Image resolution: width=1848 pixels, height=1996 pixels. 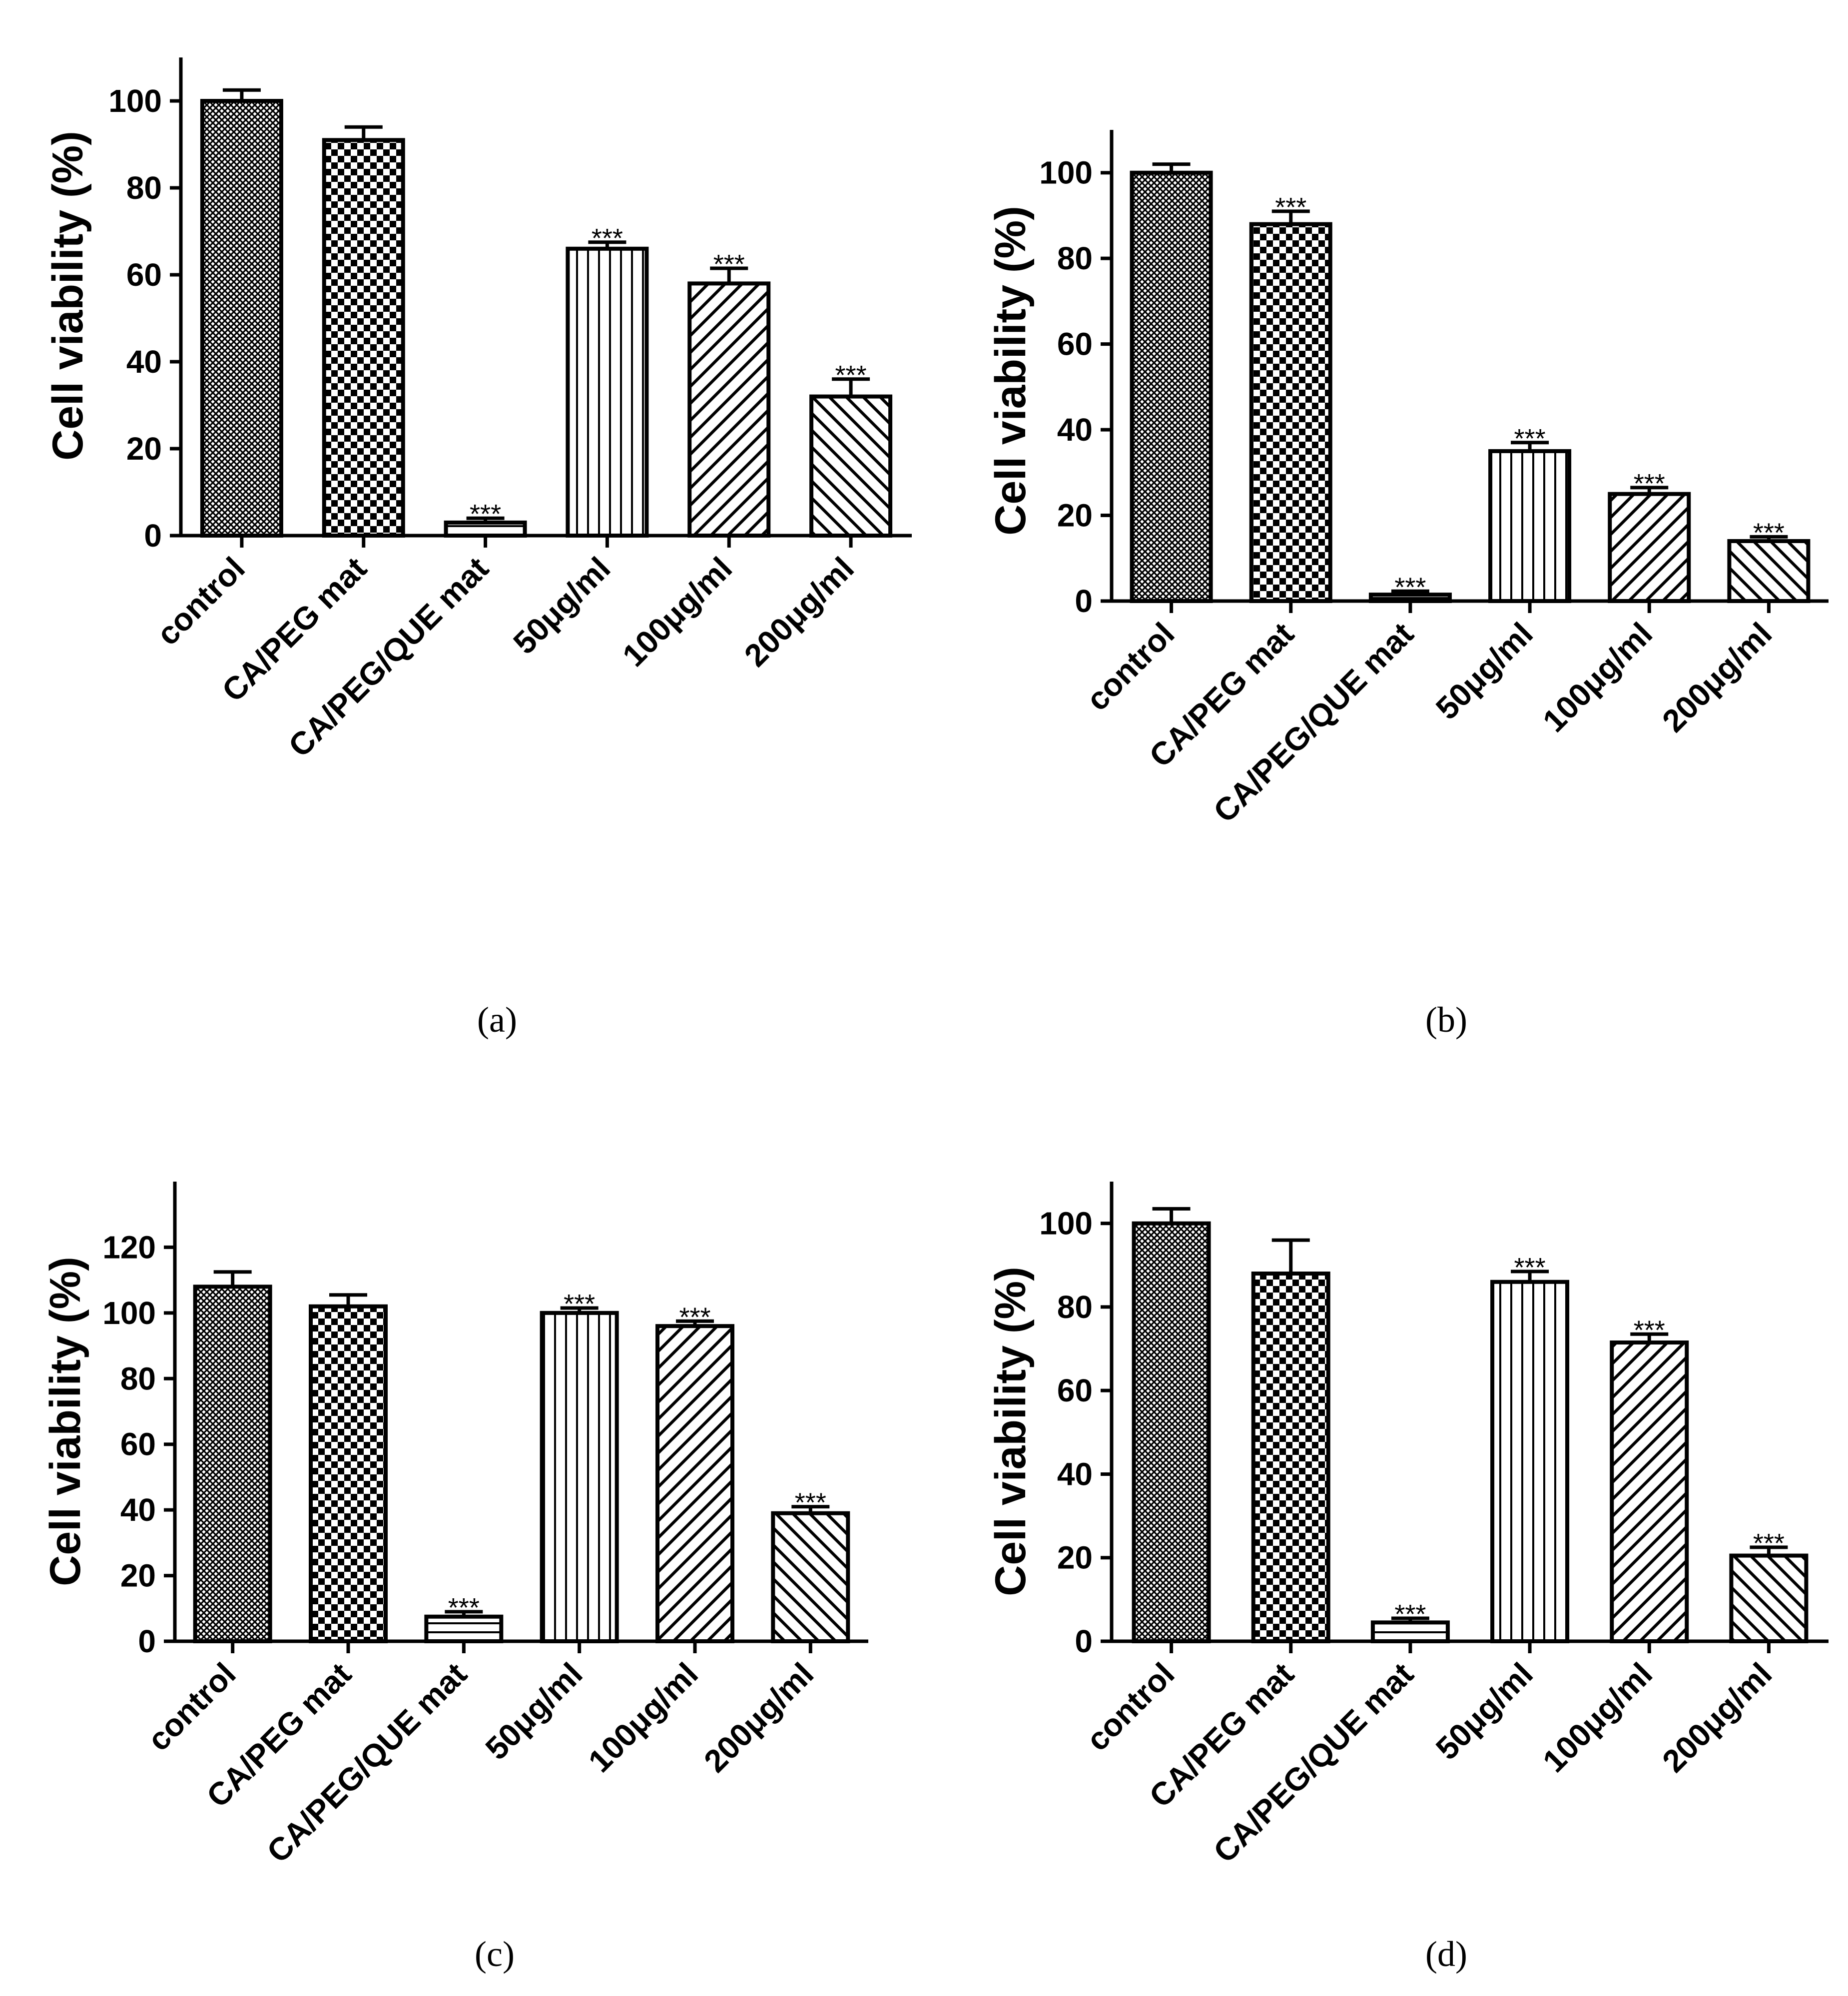 I want to click on y-tick-label: 120, so click(x=129, y=1247).